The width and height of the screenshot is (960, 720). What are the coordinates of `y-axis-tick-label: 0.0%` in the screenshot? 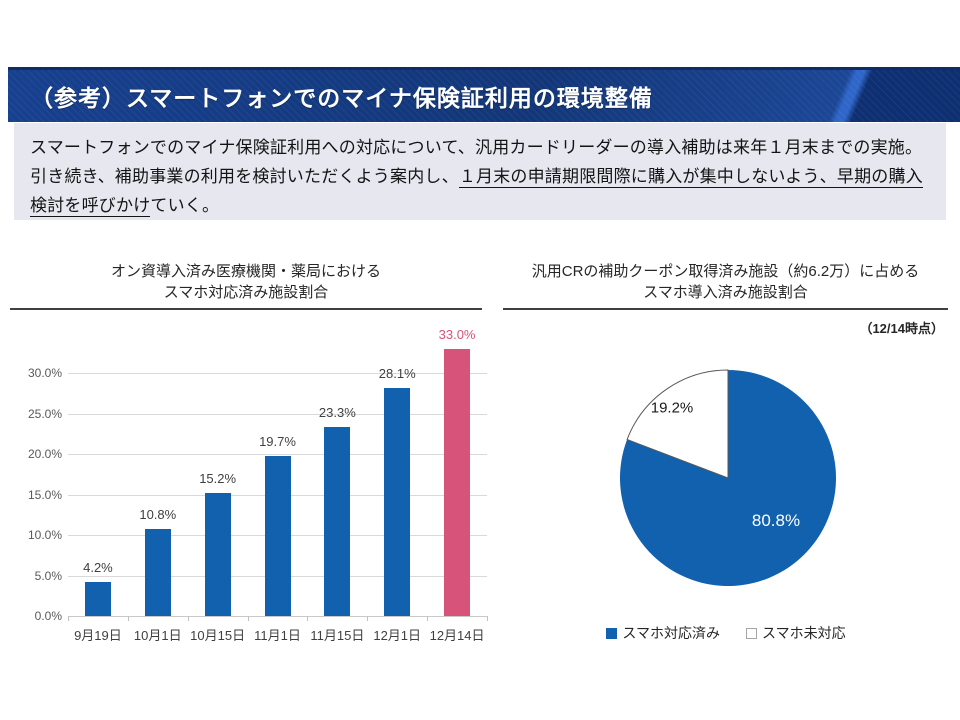 It's located at (48, 616).